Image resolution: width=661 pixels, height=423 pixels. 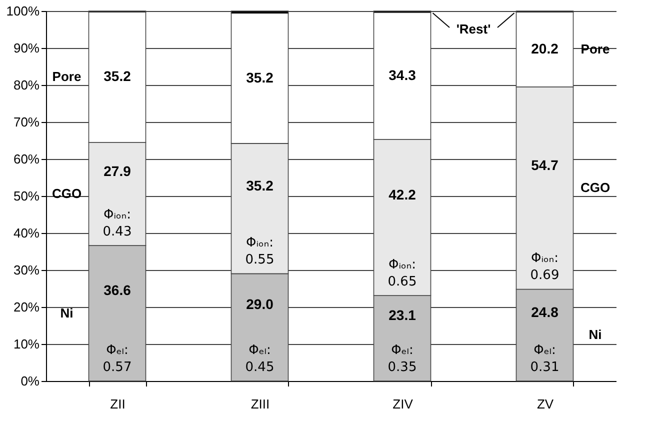 I want to click on data-label: 54.7, so click(x=545, y=164).